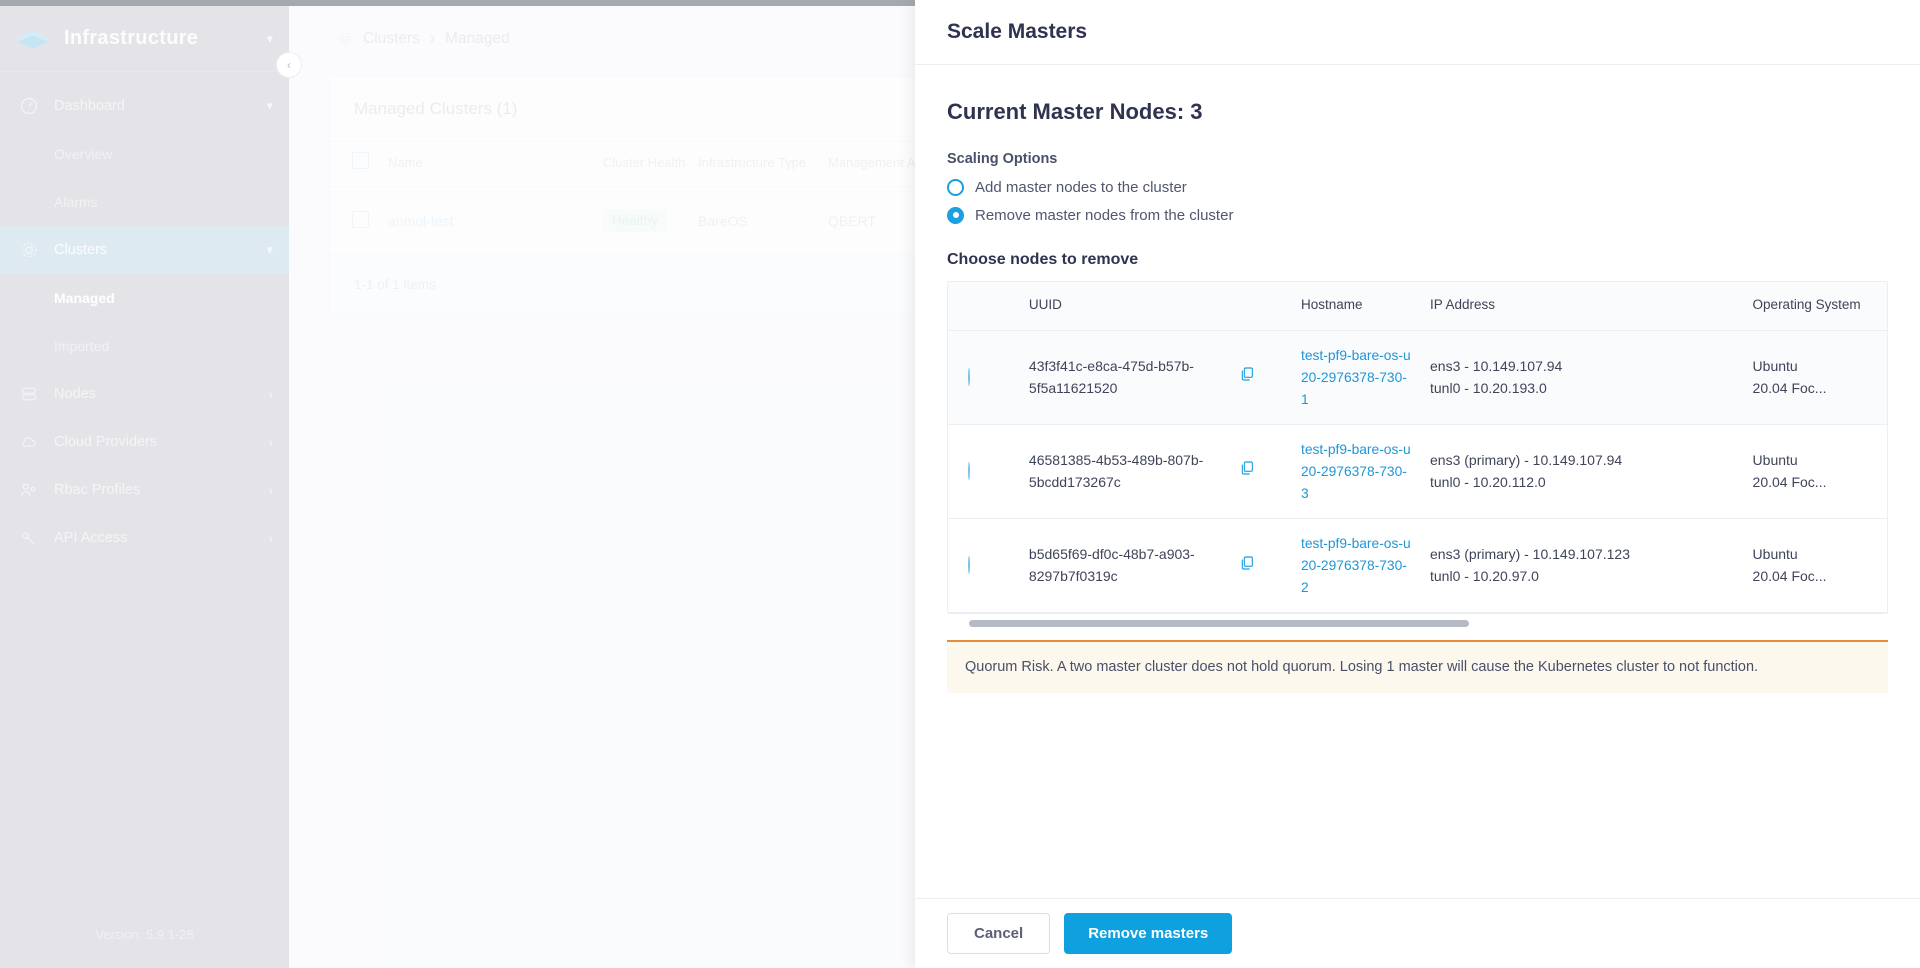 The width and height of the screenshot is (1920, 968). I want to click on hostname-link: test-pf9-bare-os-u20-2976378-730-2, so click(1355, 565).